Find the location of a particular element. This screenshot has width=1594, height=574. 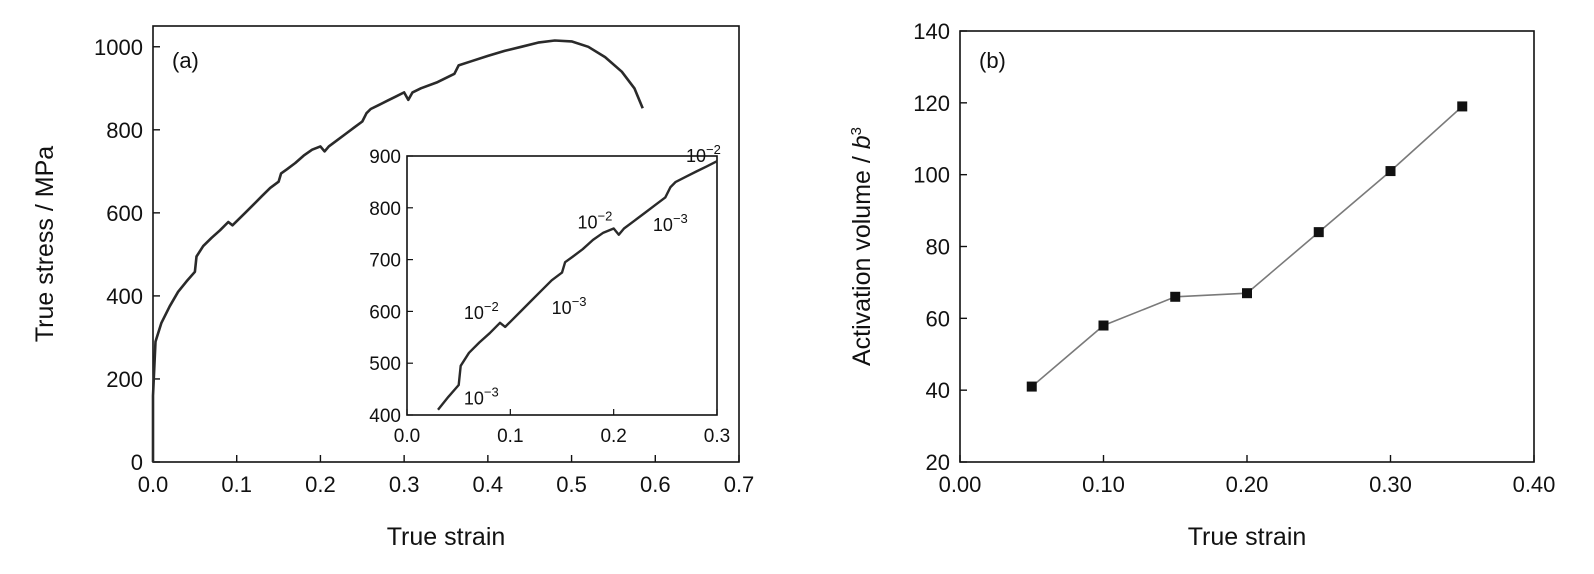

y-tick-label: 20 is located at coordinates (938, 462).